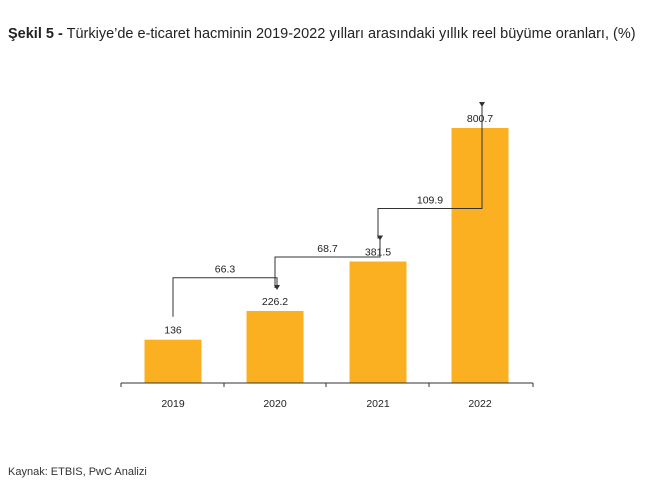  I want to click on growth-label-2021: 68.7, so click(327, 249).